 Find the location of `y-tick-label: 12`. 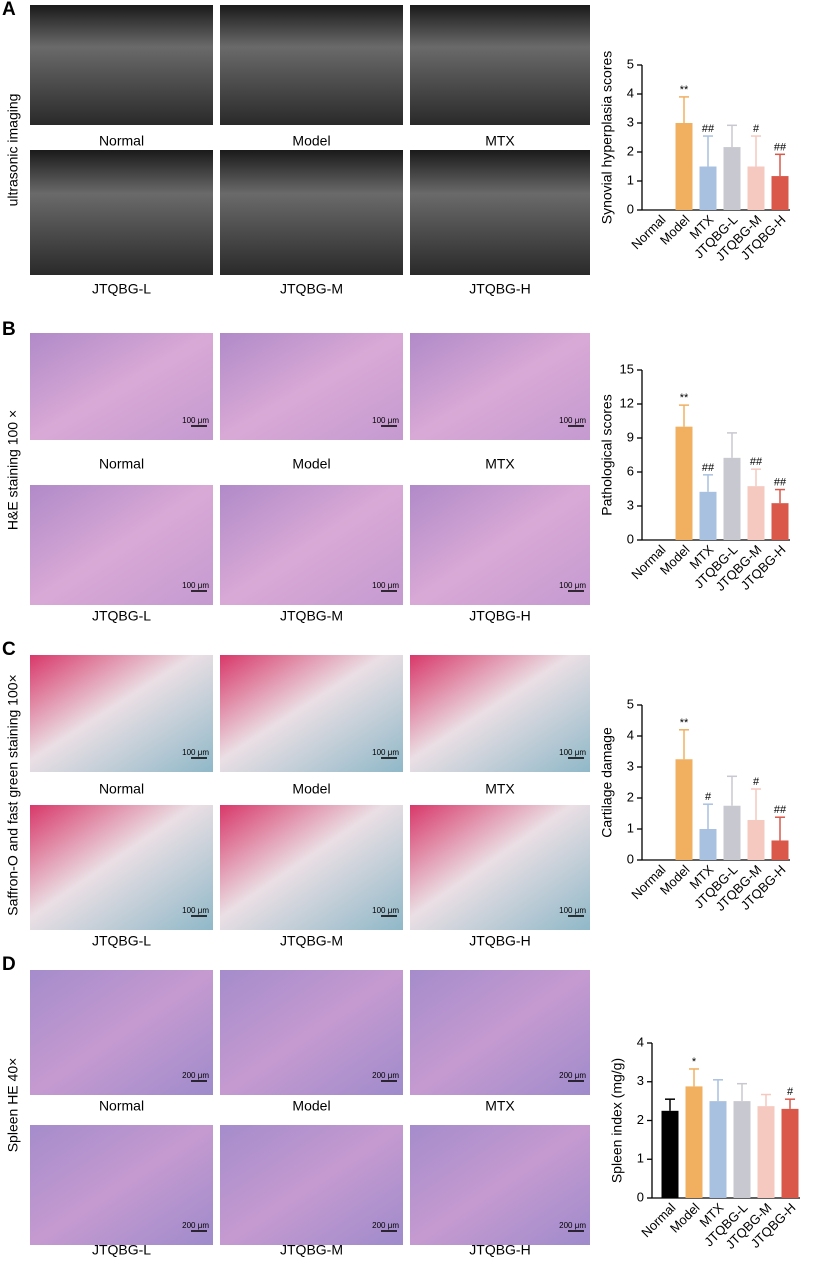

y-tick-label: 12 is located at coordinates (627, 402).